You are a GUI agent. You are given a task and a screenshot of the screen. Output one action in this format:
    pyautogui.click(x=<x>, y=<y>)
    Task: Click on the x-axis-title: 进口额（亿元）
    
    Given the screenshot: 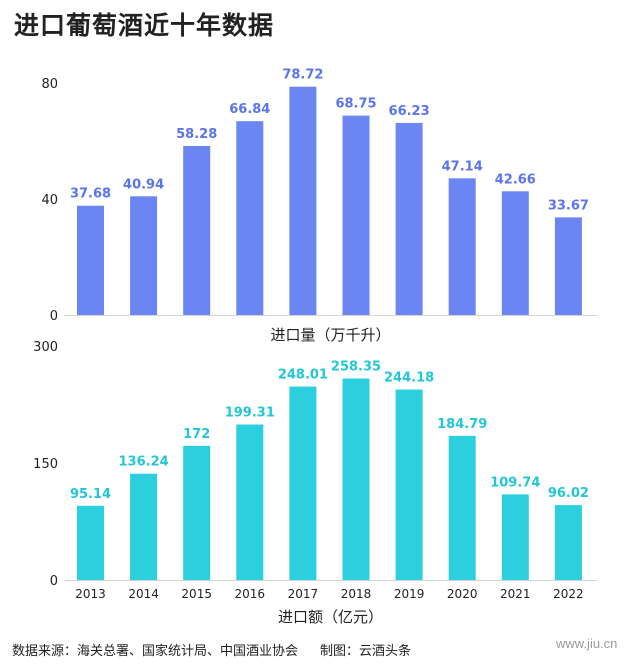 What is the action you would take?
    pyautogui.click(x=330, y=617)
    